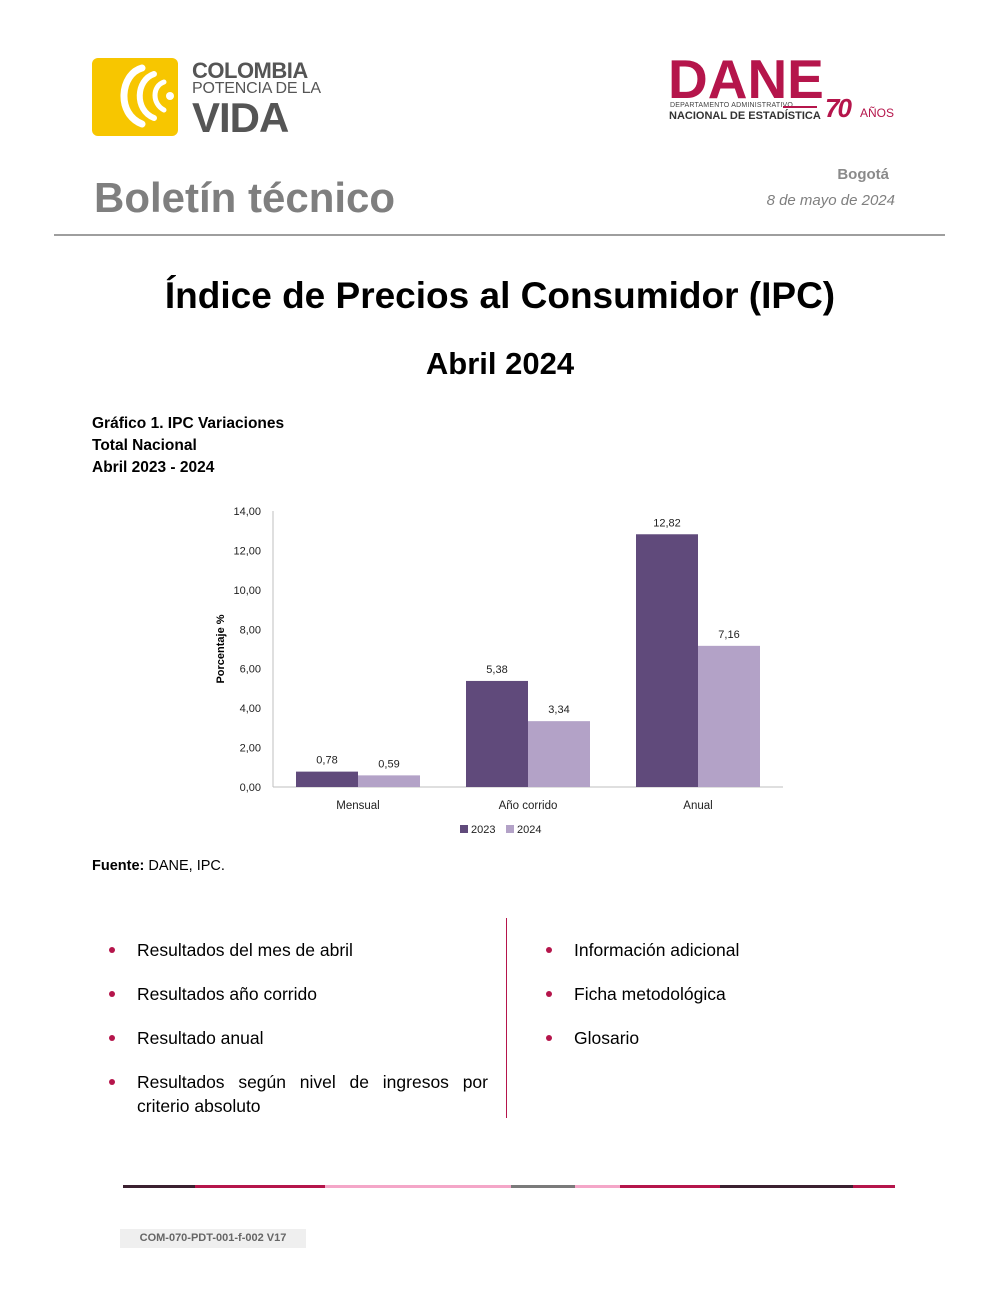 This screenshot has width=1000, height=1294. Describe the element at coordinates (144, 445) in the screenshot. I see `chart-caption-scope: Total Nacional` at that location.